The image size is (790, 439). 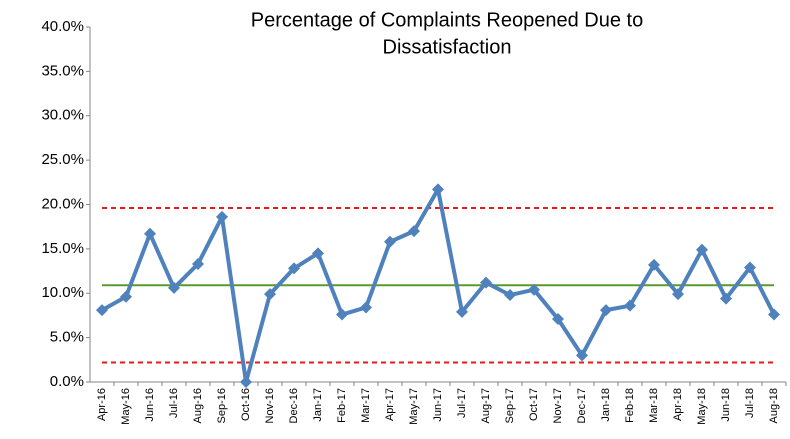 What do you see at coordinates (318, 405) in the screenshot?
I see `x-tick-label: Jan-17` at bounding box center [318, 405].